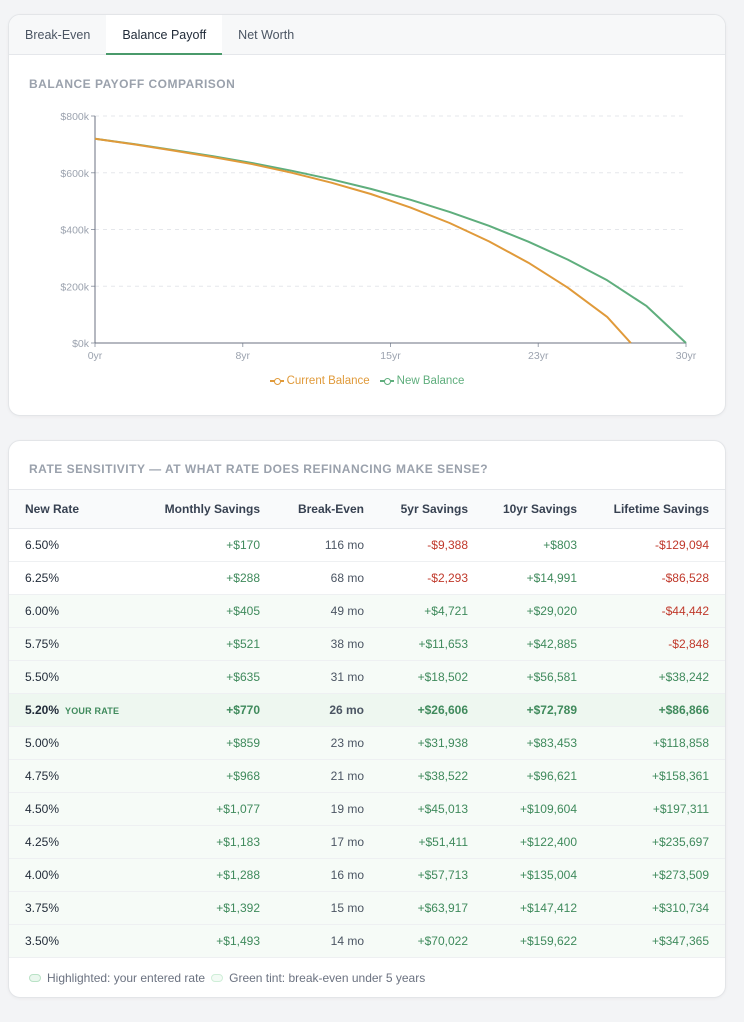 The width and height of the screenshot is (744, 1022). I want to click on header-5yr-savings: 5yr Savings, so click(416, 509).